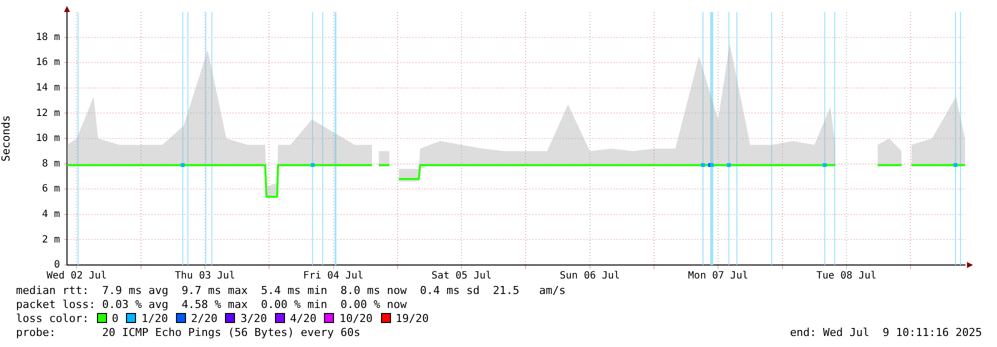 This screenshot has width=997, height=347. Describe the element at coordinates (846, 276) in the screenshot. I see `x-tick-label: Tue 08 Jul` at that location.